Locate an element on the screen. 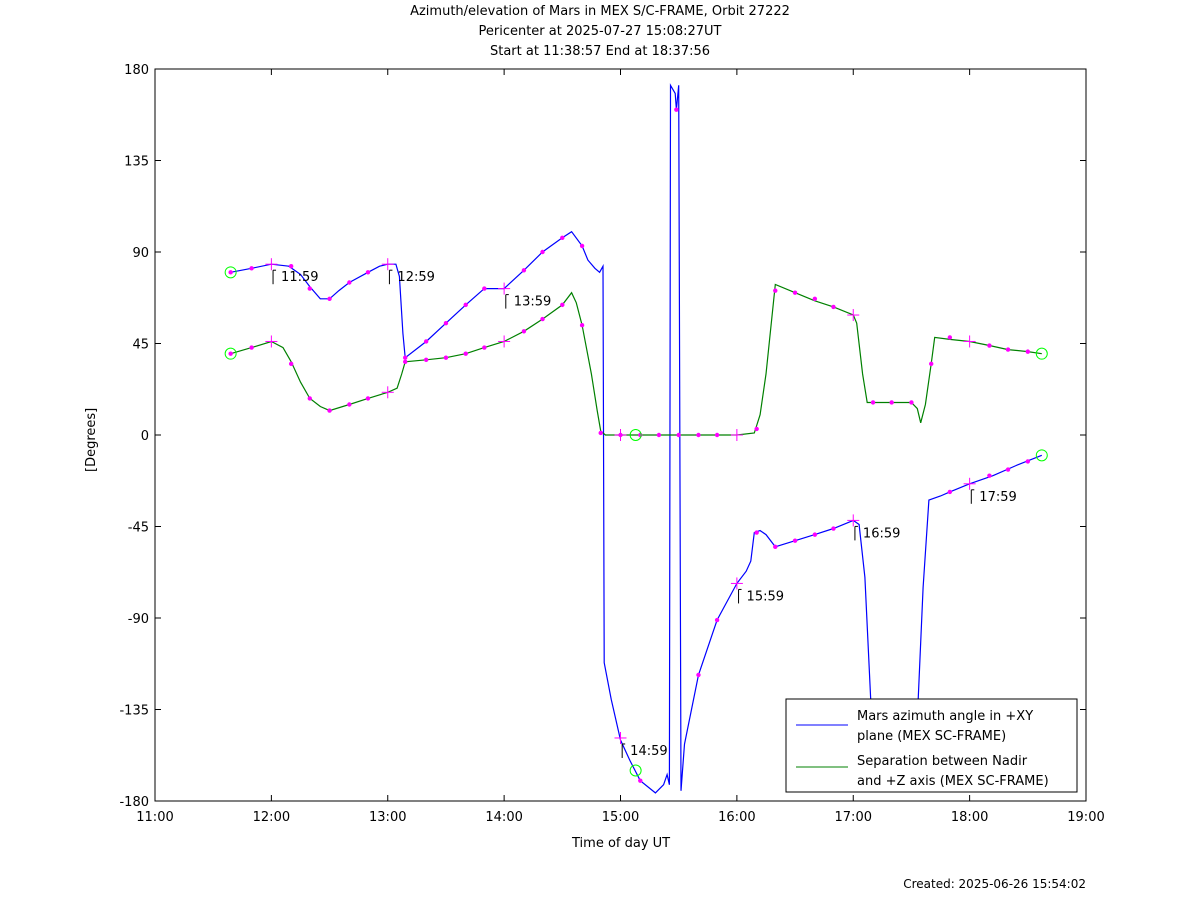 This screenshot has width=1200, height=901. y-tick-label: 45 is located at coordinates (140, 345).